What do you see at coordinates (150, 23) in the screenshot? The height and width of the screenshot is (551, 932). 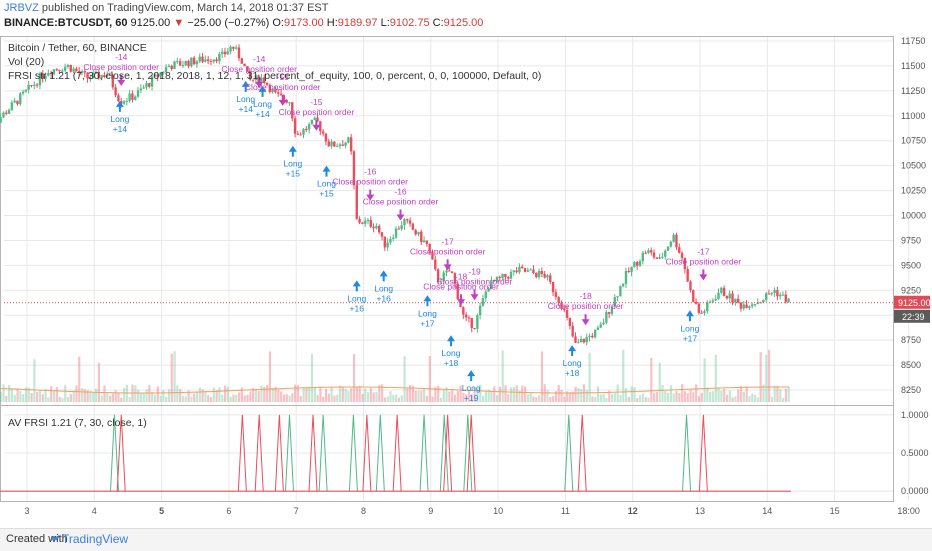 I see `price-now: 9125.00` at bounding box center [150, 23].